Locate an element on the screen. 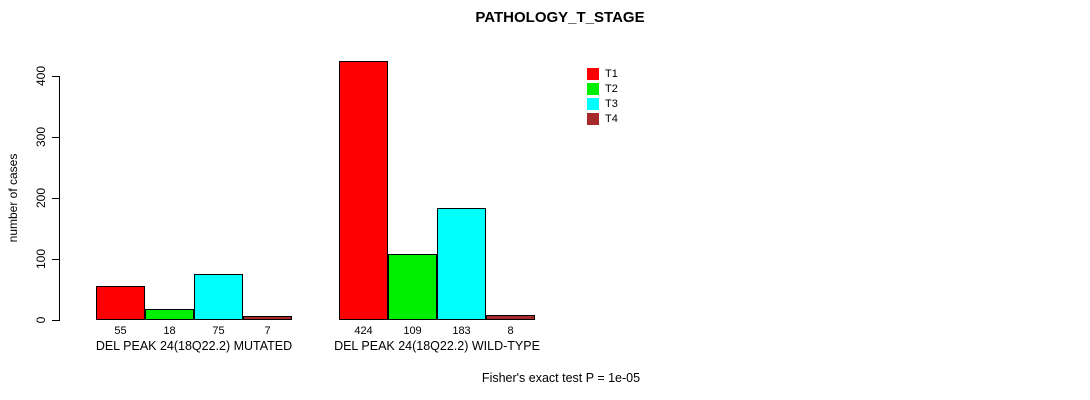 This screenshot has width=1090, height=400. group-label-mutated: DEL PEAK 24(18Q22.2) MUTATED is located at coordinates (194, 346).